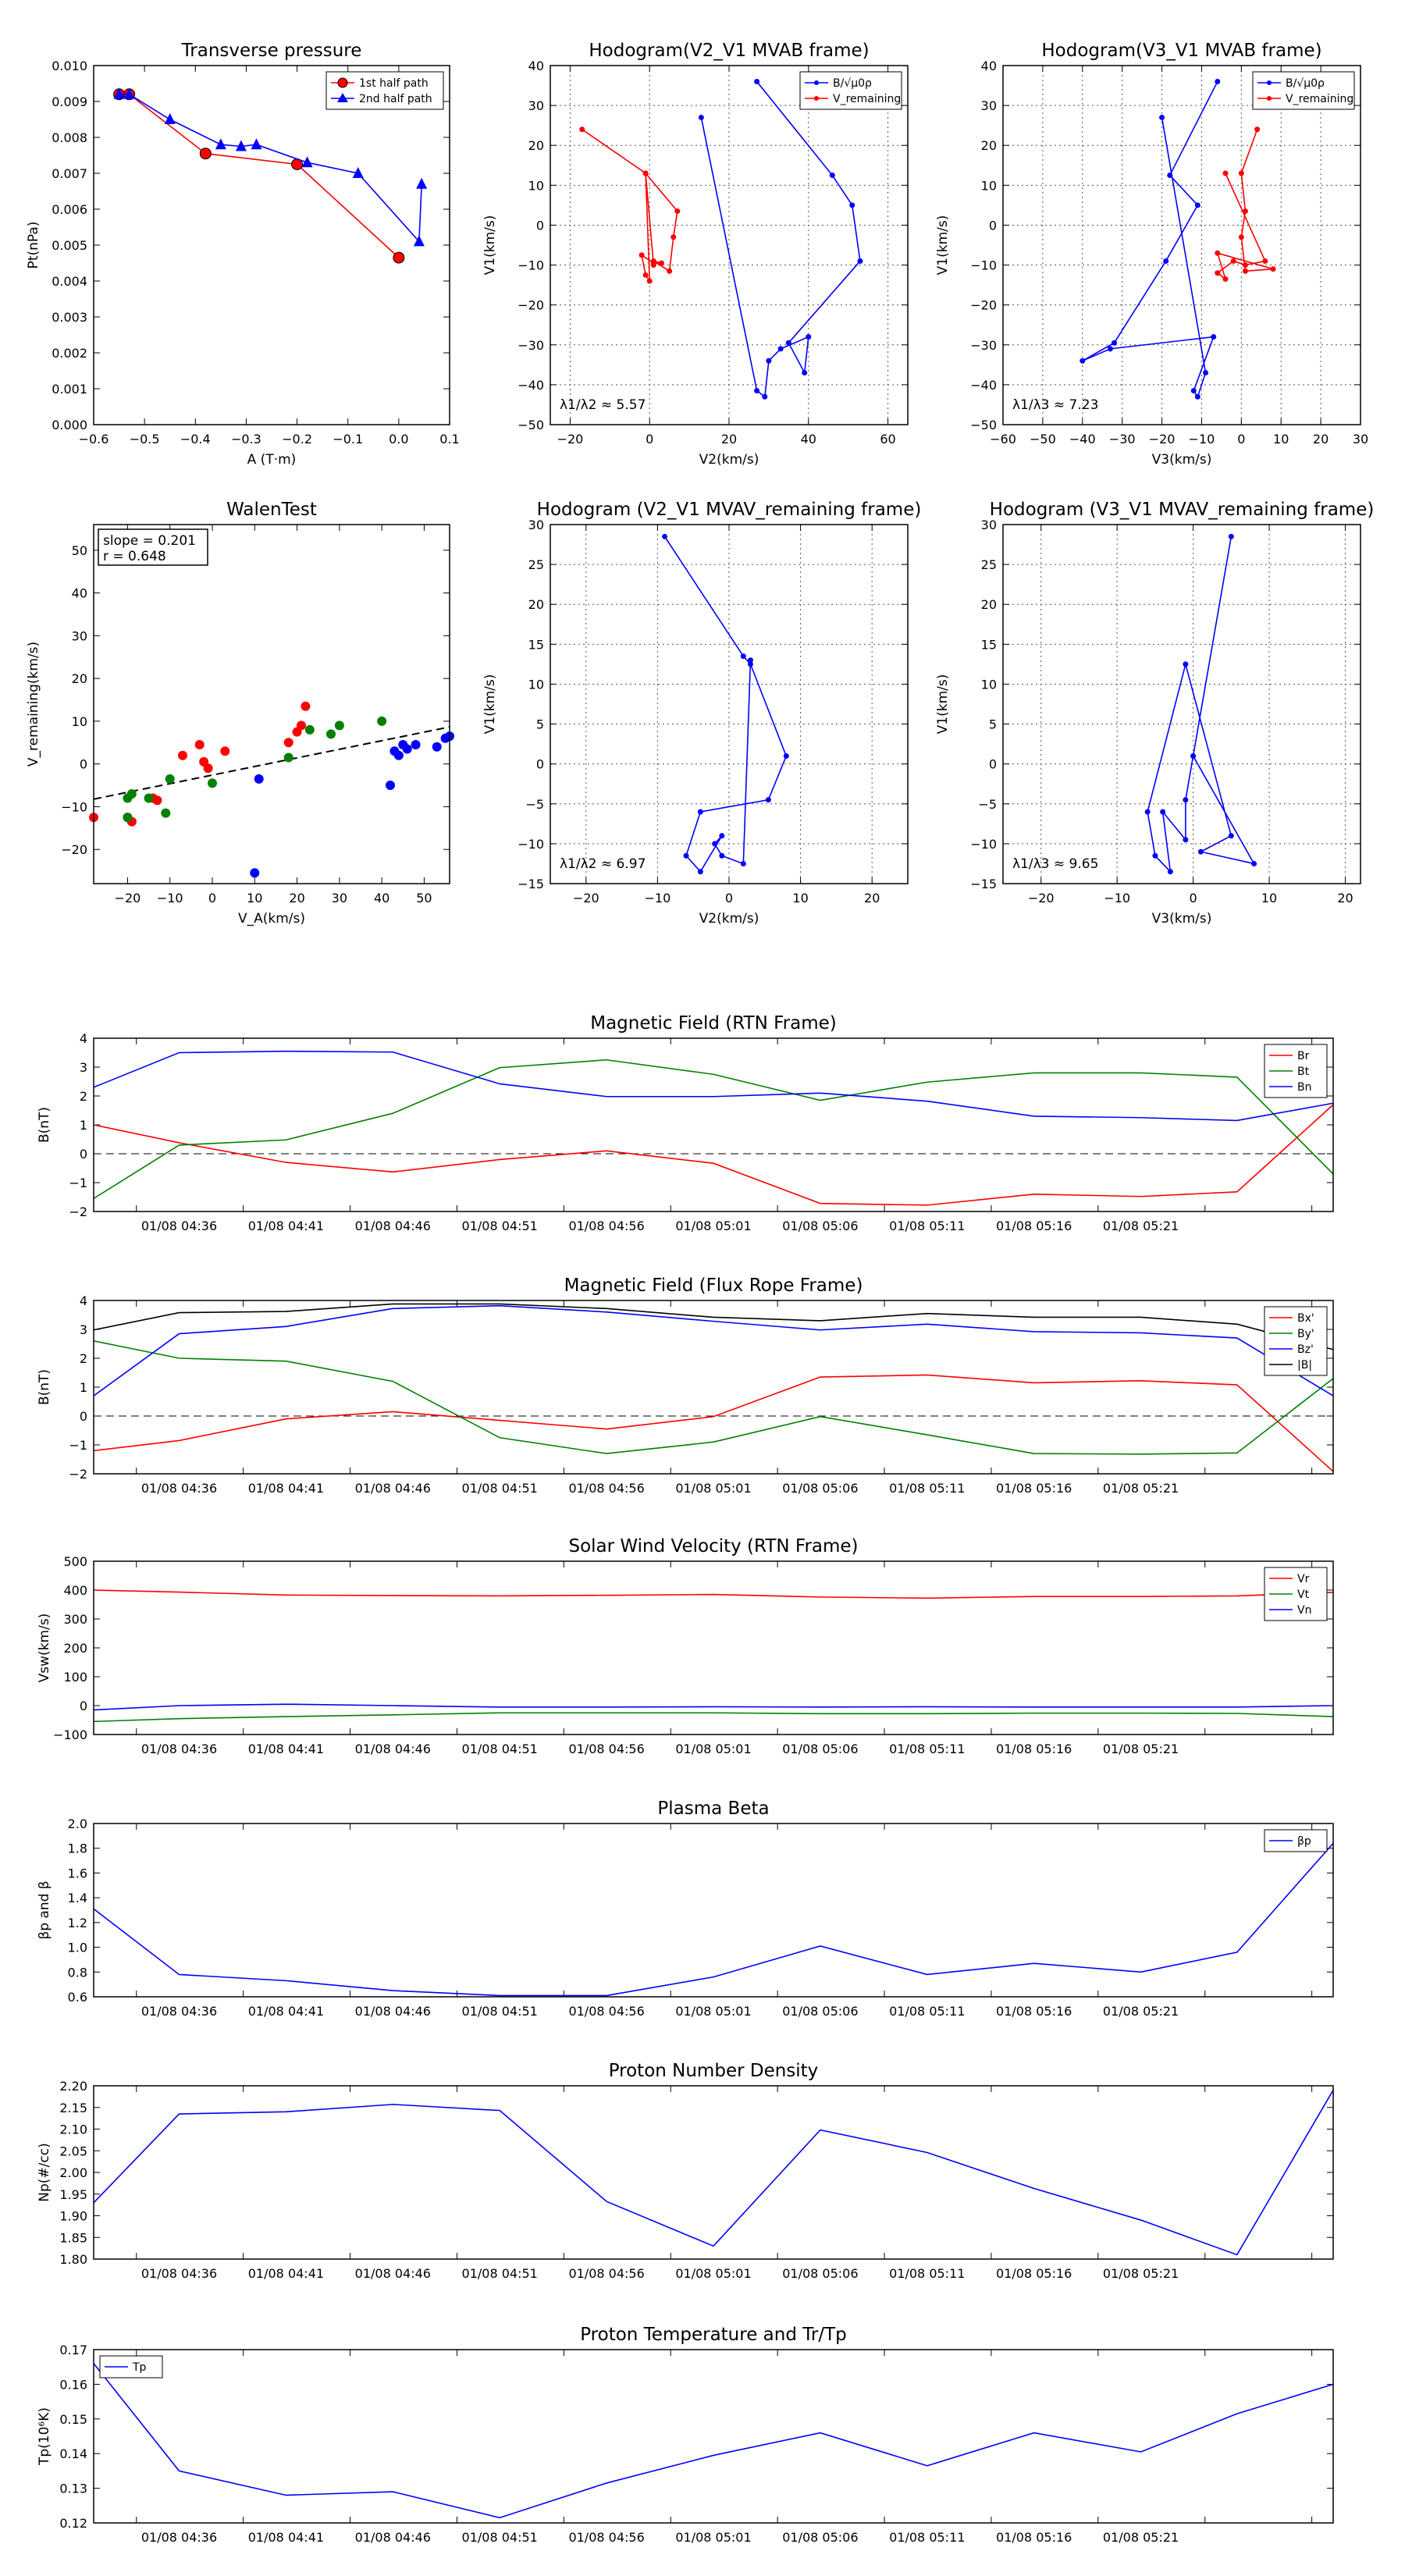 This screenshot has width=1405, height=2576. What do you see at coordinates (989, 66) in the screenshot?
I see `y-tick-label: 40` at bounding box center [989, 66].